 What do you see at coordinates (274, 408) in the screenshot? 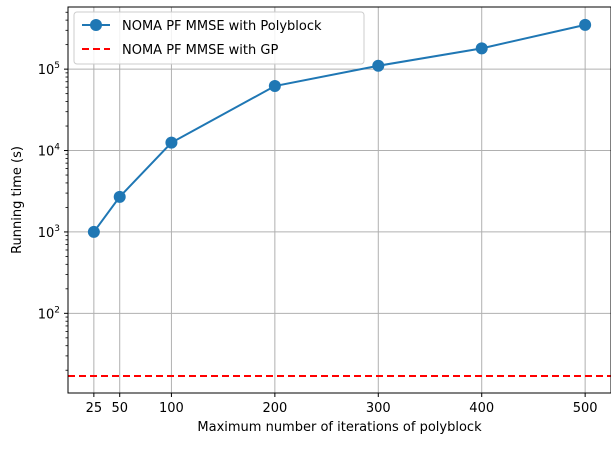
I see `x-tick-label-3: 200` at bounding box center [274, 408].